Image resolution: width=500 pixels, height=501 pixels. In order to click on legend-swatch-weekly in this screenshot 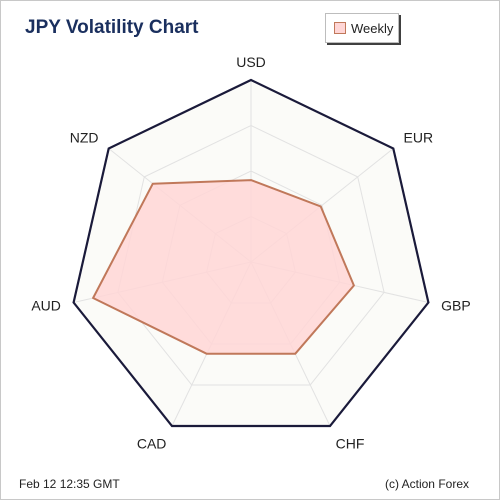, I will do `click(340, 28)`.